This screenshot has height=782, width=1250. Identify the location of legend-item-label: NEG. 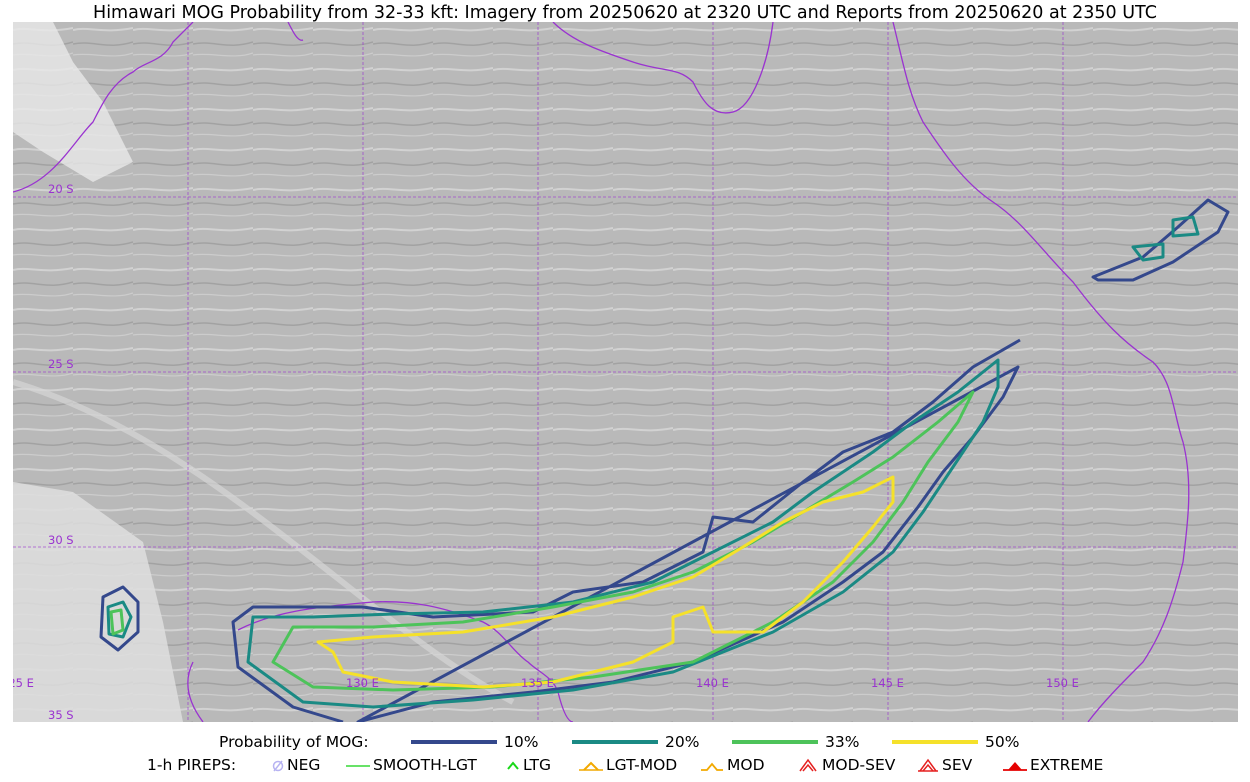
(304, 765).